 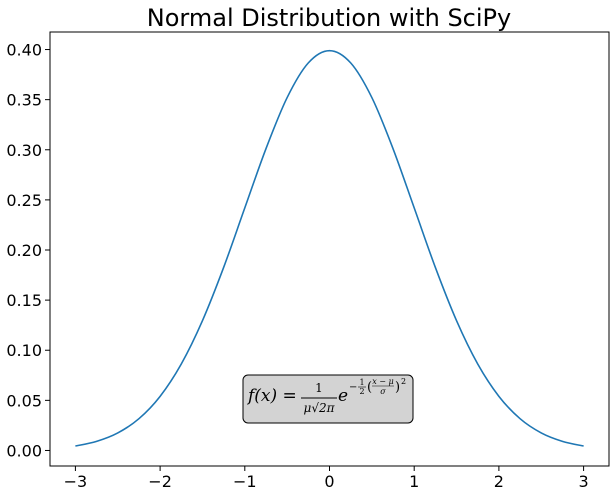 What do you see at coordinates (369, 387) in the screenshot?
I see `formula-exp-lparen: (` at bounding box center [369, 387].